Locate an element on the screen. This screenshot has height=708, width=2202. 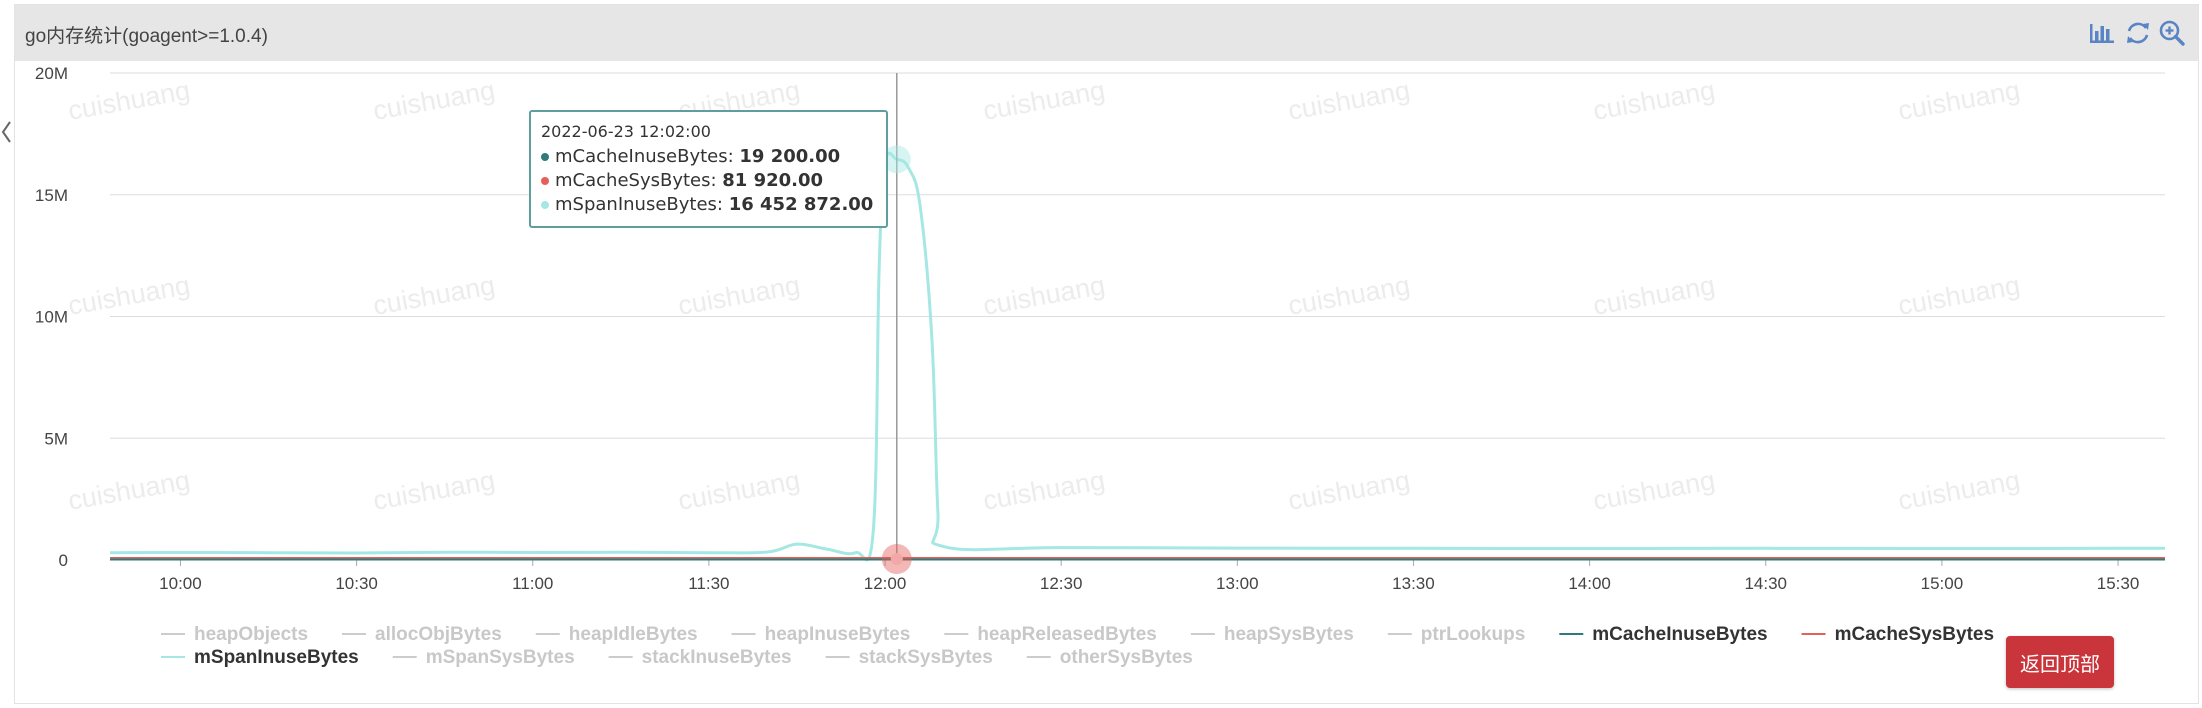
legend-item-heapSysBytes: heapSysBytes is located at coordinates (1272, 634).